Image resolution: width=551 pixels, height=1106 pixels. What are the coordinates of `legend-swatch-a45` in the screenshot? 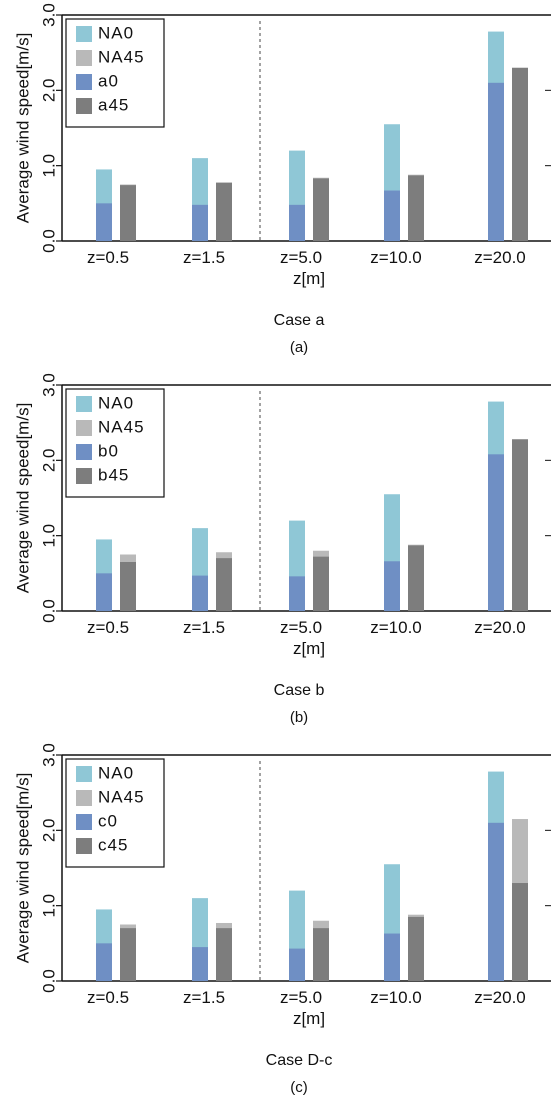 It's located at (84, 106).